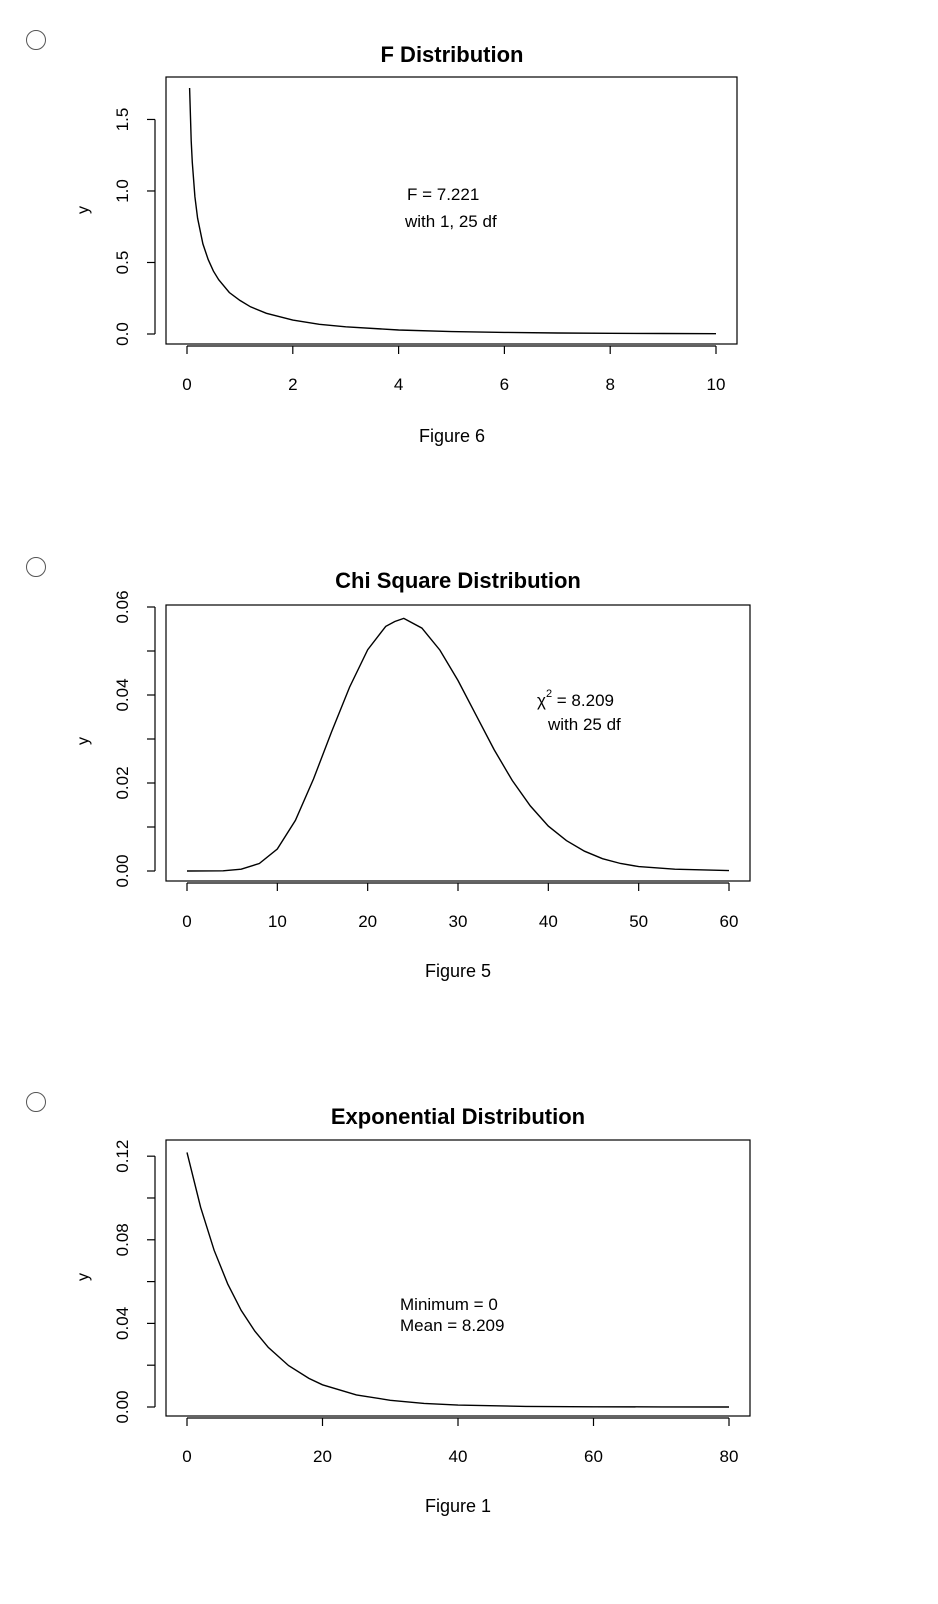 Image resolution: width=938 pixels, height=1604 pixels. I want to click on y-tick-label: 0.12, so click(122, 1156).